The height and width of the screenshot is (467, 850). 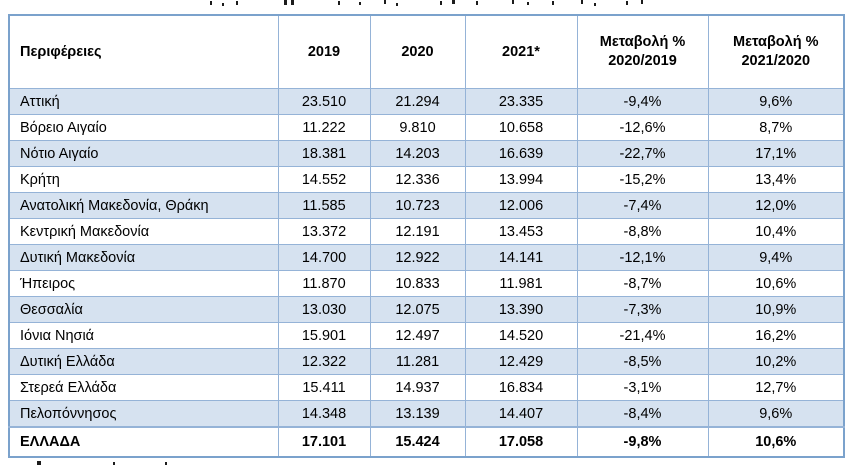 What do you see at coordinates (642, 205) in the screenshot?
I see `value-cell: -7,4%` at bounding box center [642, 205].